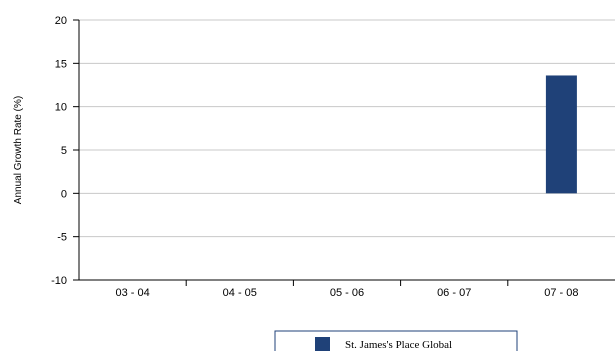 The height and width of the screenshot is (351, 615). I want to click on y-tick-label: 5, so click(64, 151).